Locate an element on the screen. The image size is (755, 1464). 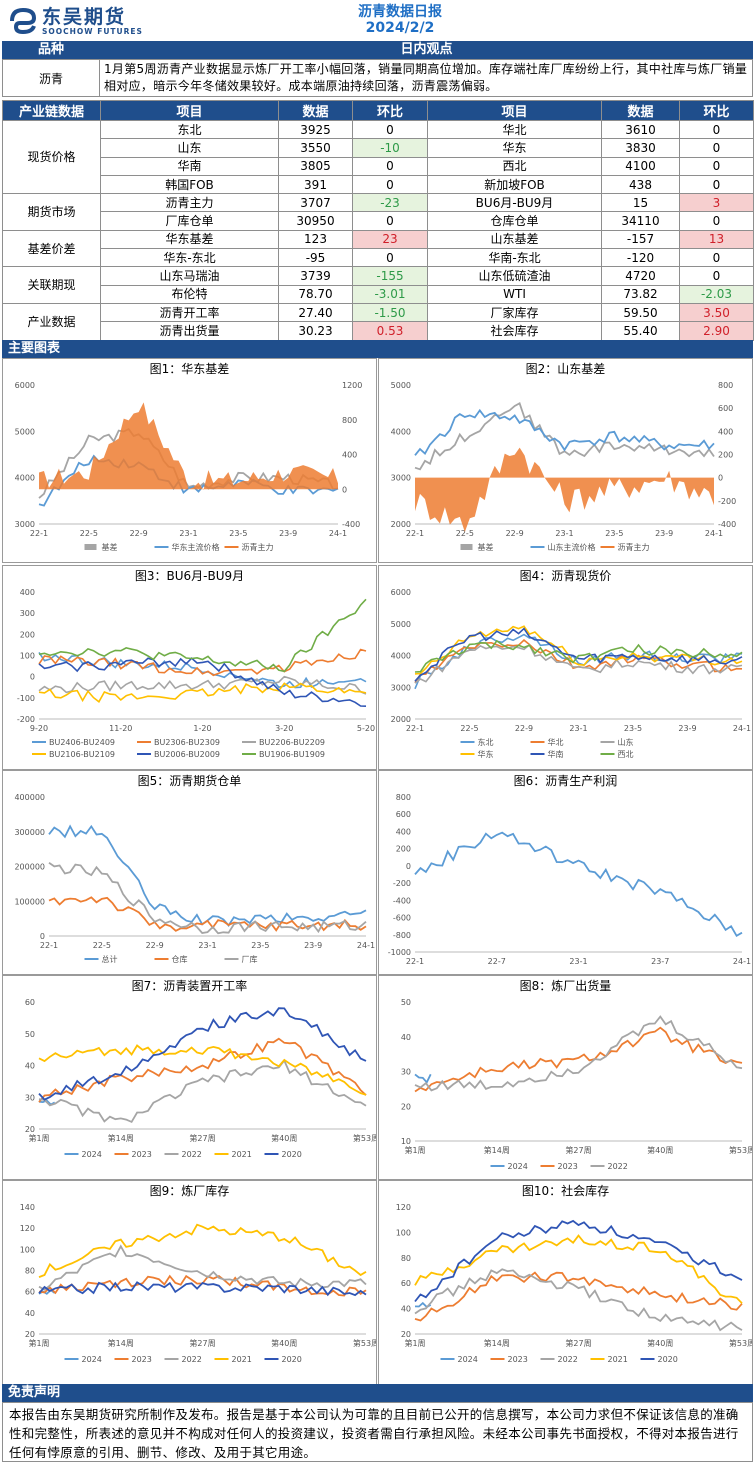
value-cell: 3739 is located at coordinates (315, 276).